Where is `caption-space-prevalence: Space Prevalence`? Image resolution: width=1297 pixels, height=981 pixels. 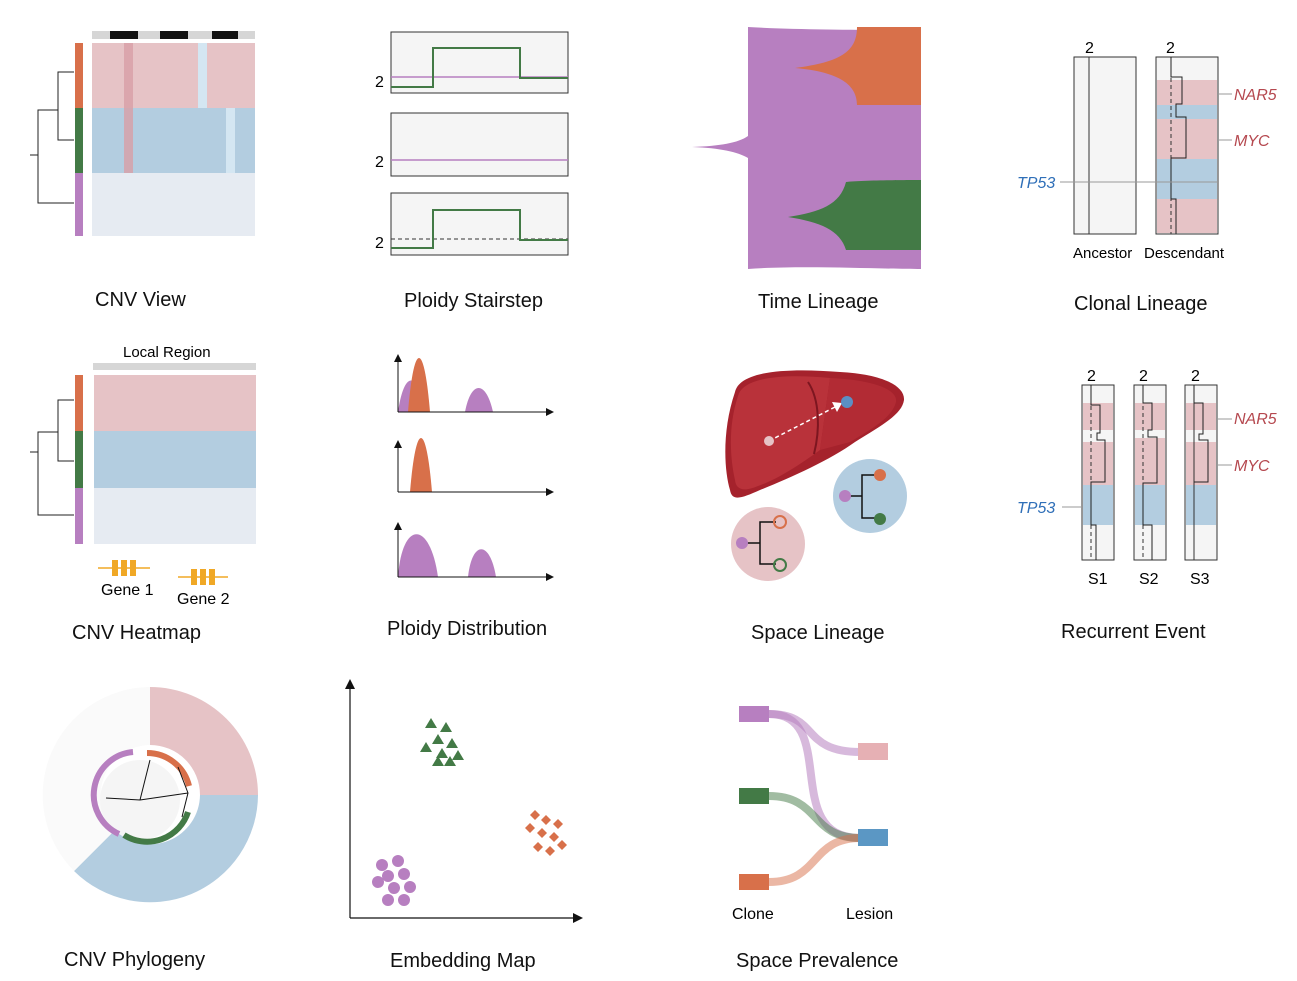 caption-space-prevalence: Space Prevalence is located at coordinates (817, 961).